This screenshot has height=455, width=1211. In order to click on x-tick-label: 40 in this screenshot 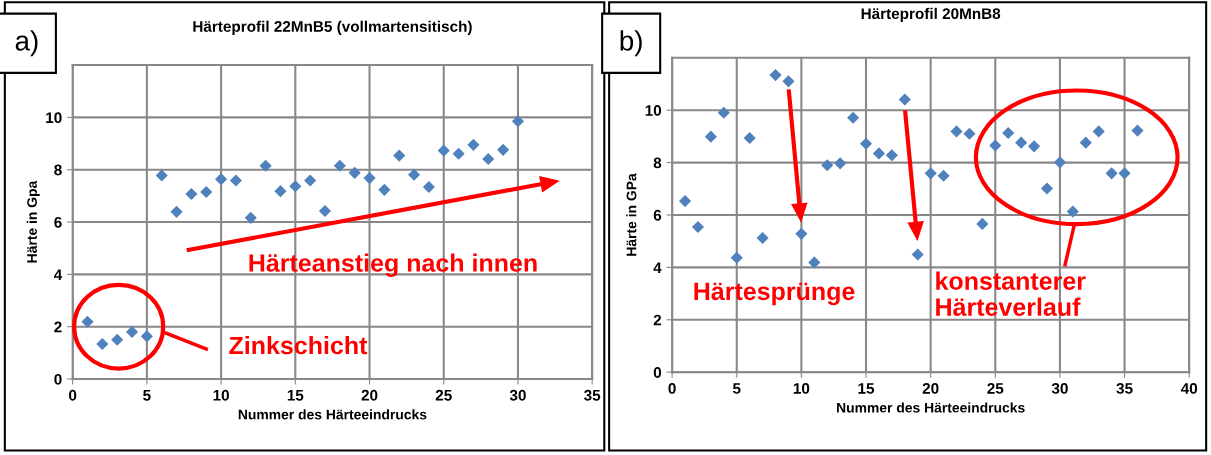, I will do `click(1189, 388)`.